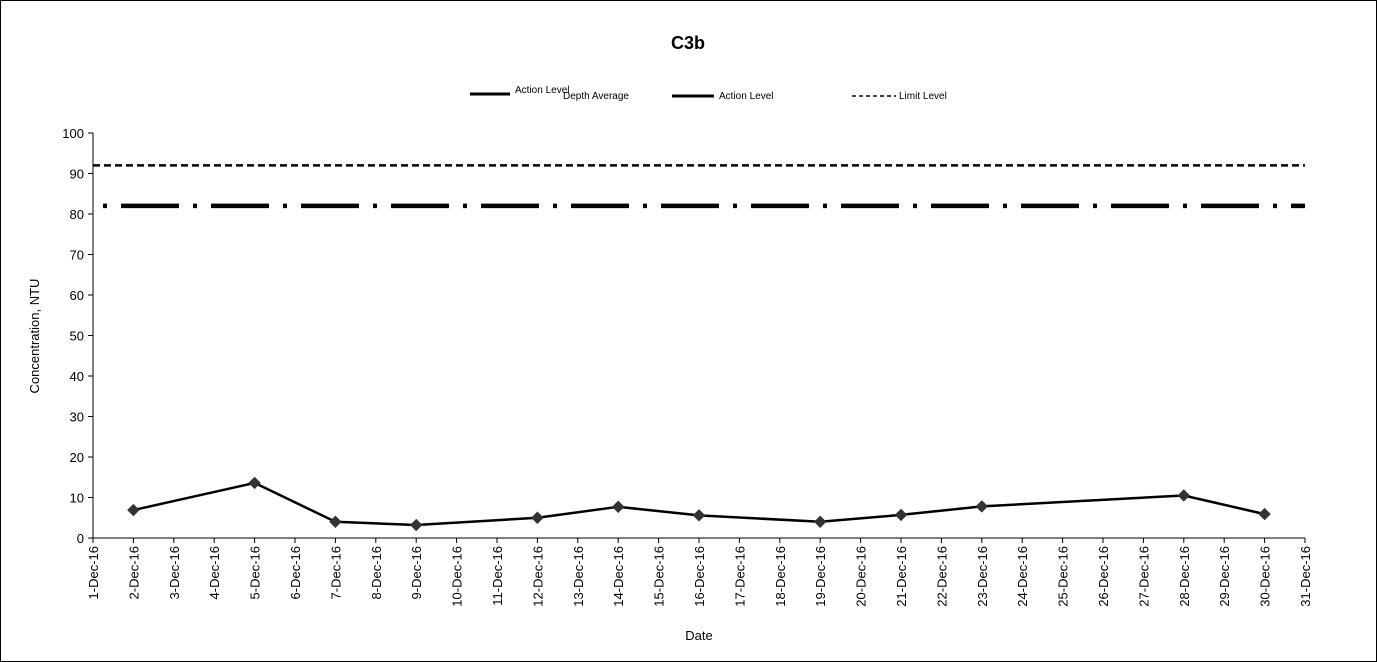 Image resolution: width=1377 pixels, height=662 pixels. I want to click on legend-label-1: Action Level, so click(542, 90).